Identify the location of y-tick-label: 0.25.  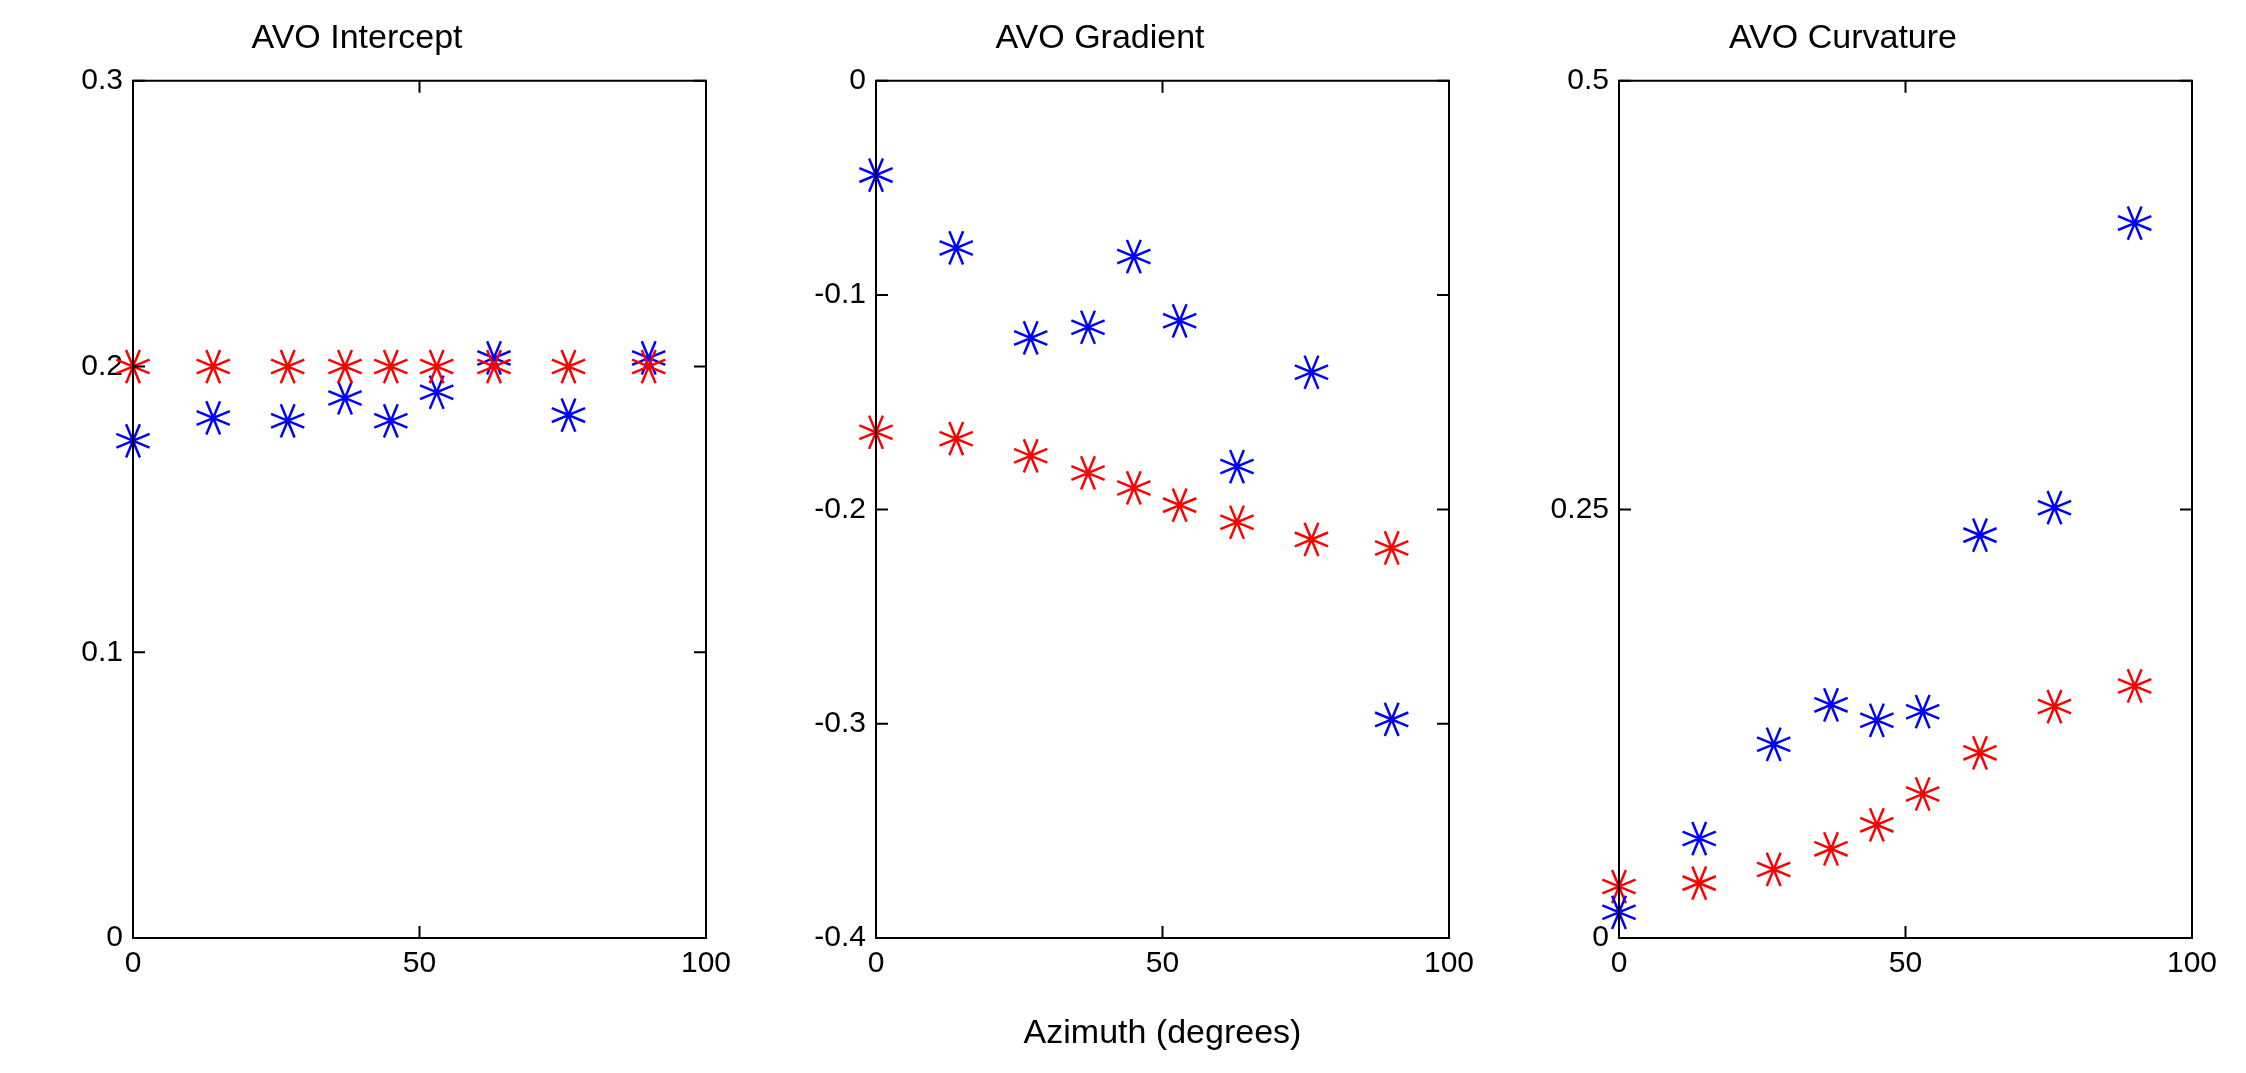
(1579, 507).